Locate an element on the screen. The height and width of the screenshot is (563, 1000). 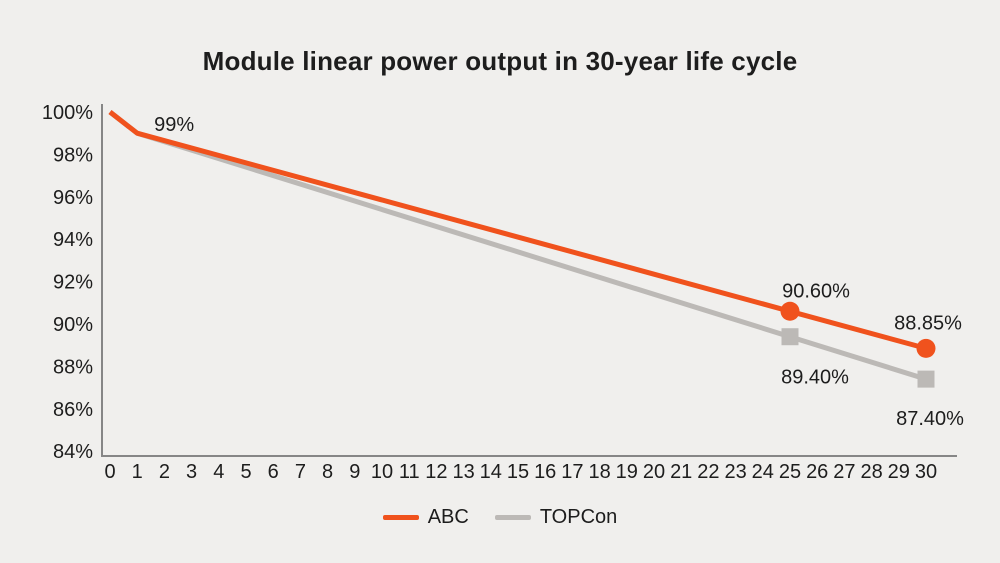
data-label-abc: 90.60% is located at coordinates (816, 291).